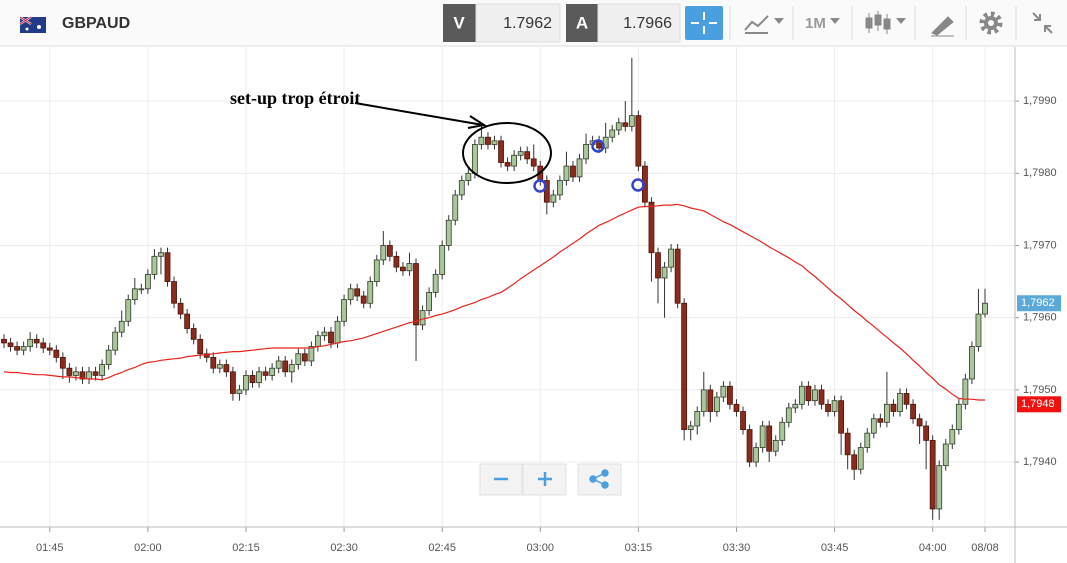  Describe the element at coordinates (1040, 173) in the screenshot. I see `y-tick-label: 1,7980` at that location.